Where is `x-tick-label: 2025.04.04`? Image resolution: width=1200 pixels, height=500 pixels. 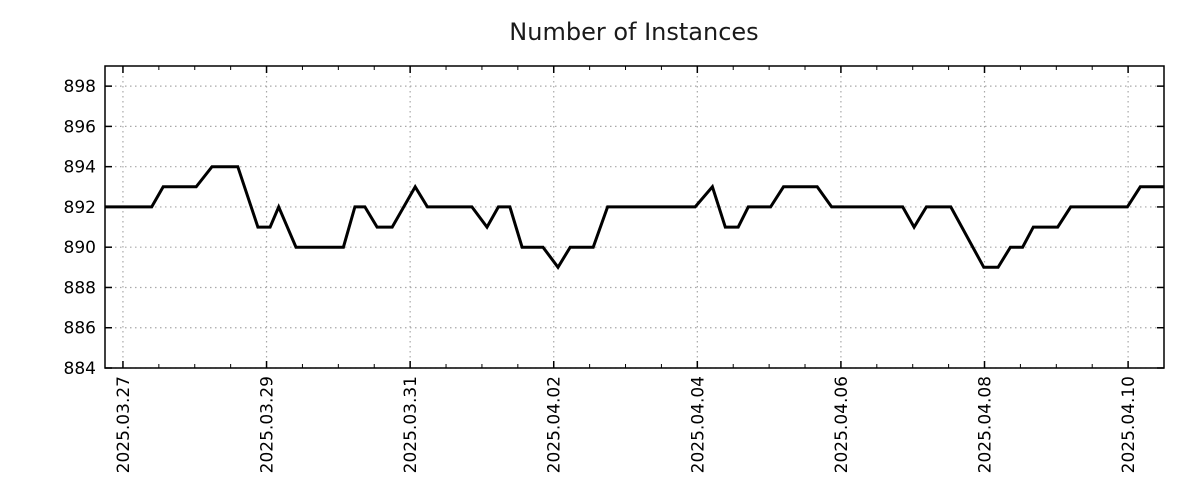
x-tick-label: 2025.04.04 is located at coordinates (698, 424).